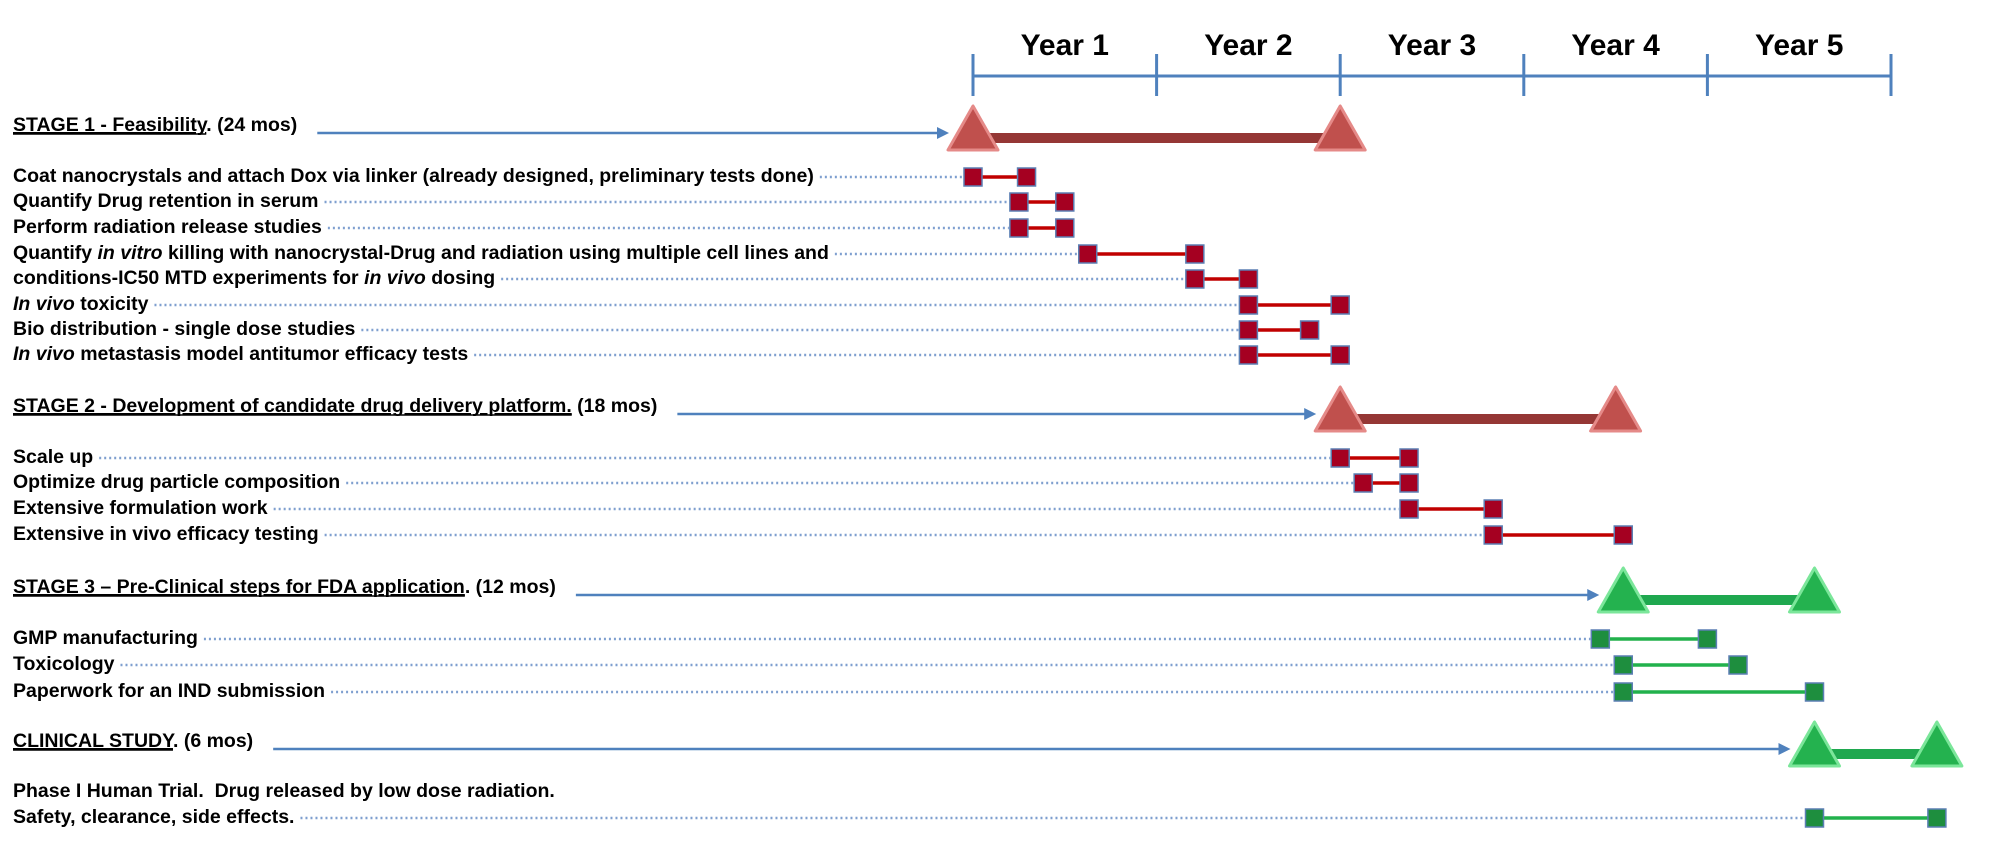 This screenshot has width=1999, height=848. What do you see at coordinates (395, 278) in the screenshot?
I see `task-label-part: in vivo` at bounding box center [395, 278].